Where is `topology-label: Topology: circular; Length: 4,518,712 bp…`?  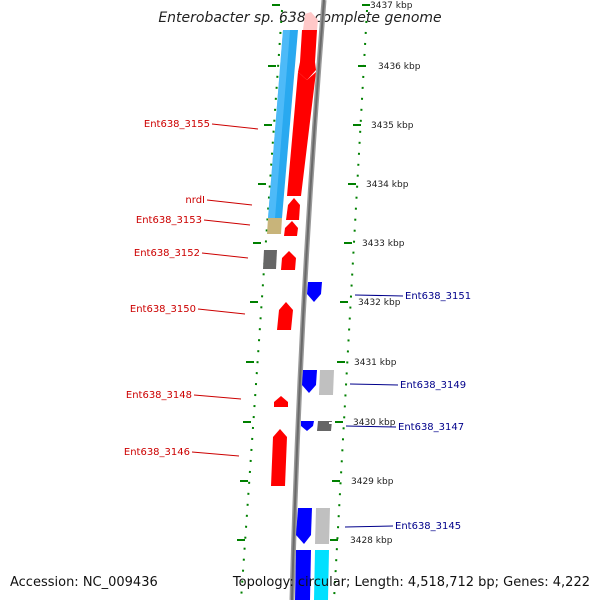 topology-label: Topology: circular; Length: 4,518,712 bp… is located at coordinates (411, 582).